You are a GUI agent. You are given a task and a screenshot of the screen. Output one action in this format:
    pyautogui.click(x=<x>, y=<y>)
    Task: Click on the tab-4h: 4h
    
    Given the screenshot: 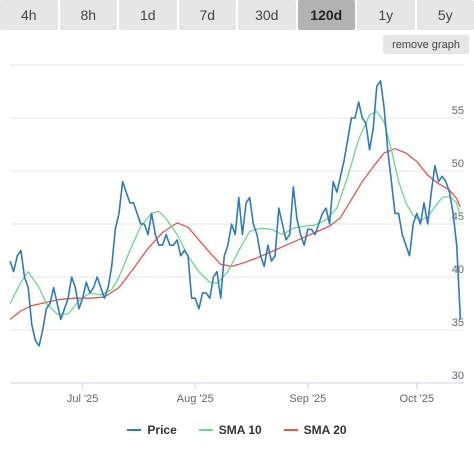 What is the action you would take?
    pyautogui.click(x=29, y=15)
    